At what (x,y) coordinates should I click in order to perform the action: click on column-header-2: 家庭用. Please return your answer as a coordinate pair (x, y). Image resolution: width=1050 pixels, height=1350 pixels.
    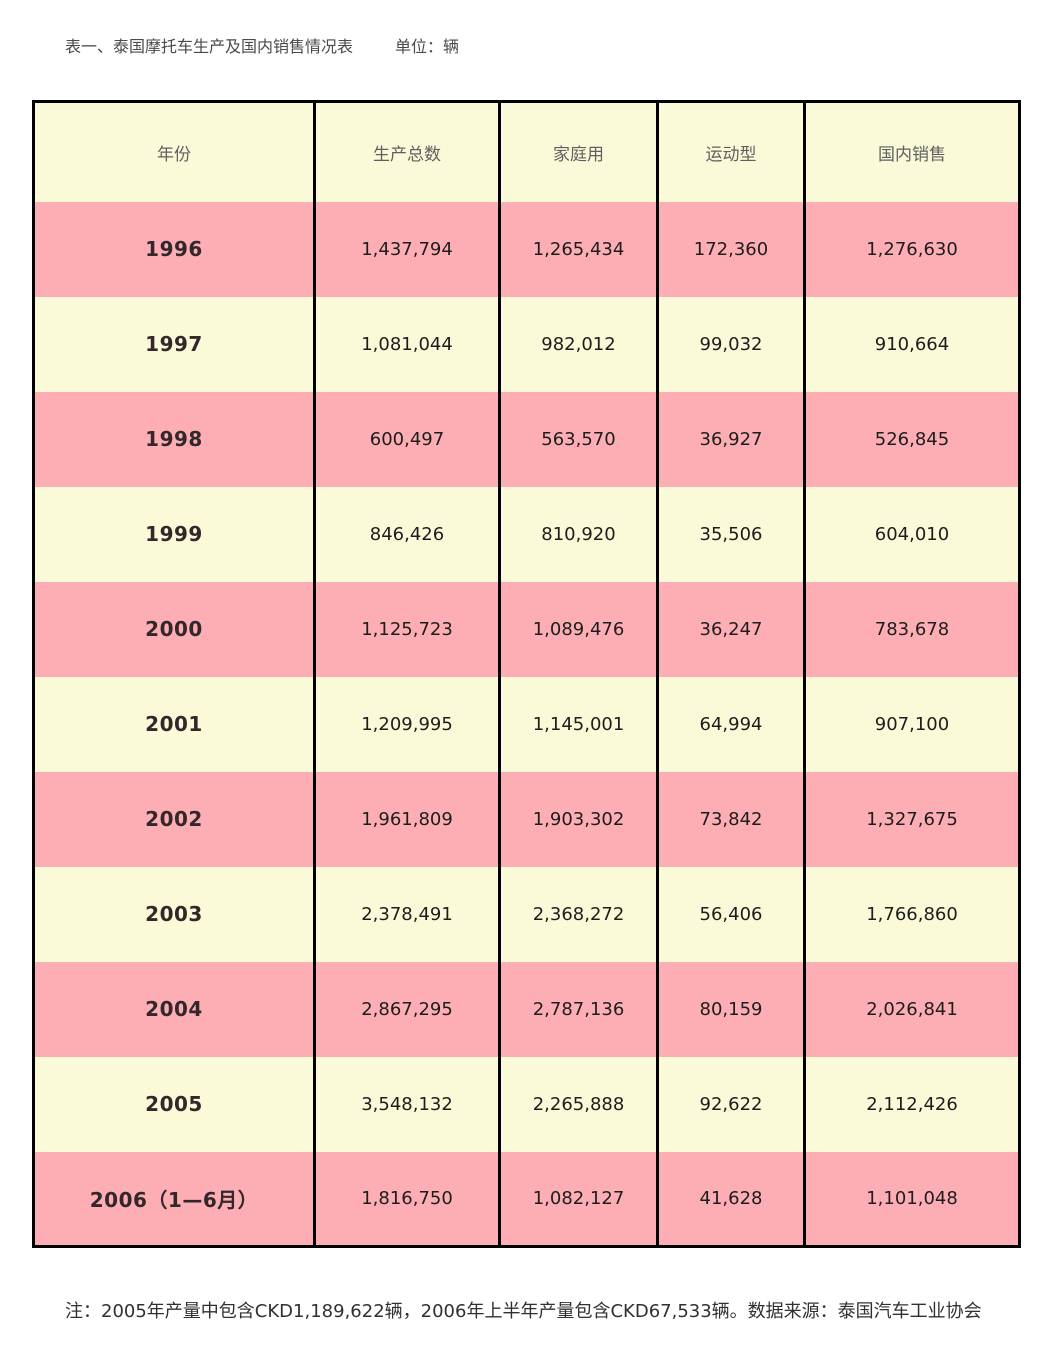
    Looking at the image, I should click on (578, 151).